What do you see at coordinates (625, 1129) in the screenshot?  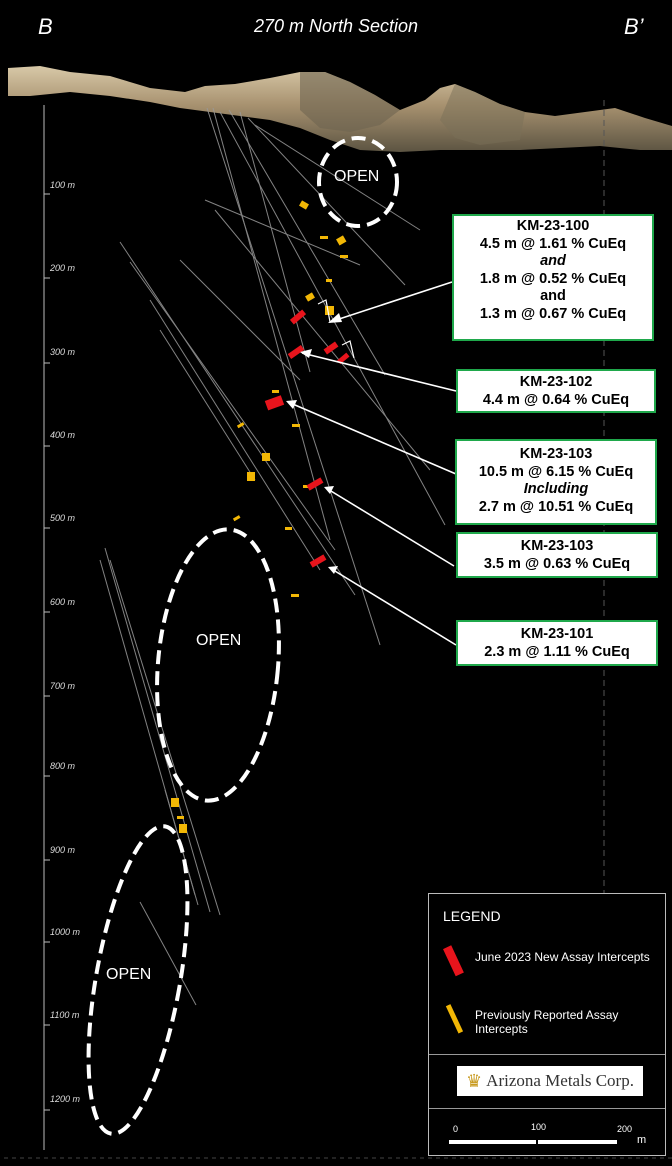 I see `scale-label: 200` at bounding box center [625, 1129].